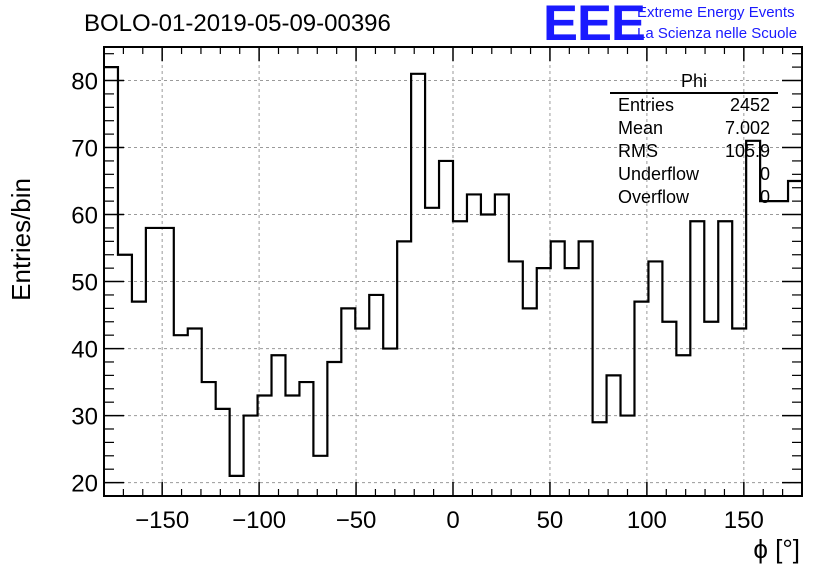 Image resolution: width=836 pixels, height=572 pixels. I want to click on stats-label: Overflow, so click(654, 197).